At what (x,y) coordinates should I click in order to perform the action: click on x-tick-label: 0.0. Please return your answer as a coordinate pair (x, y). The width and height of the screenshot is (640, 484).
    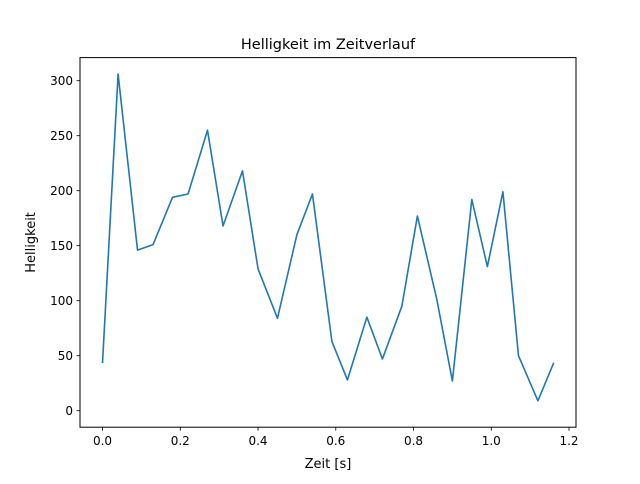
    Looking at the image, I should click on (102, 441).